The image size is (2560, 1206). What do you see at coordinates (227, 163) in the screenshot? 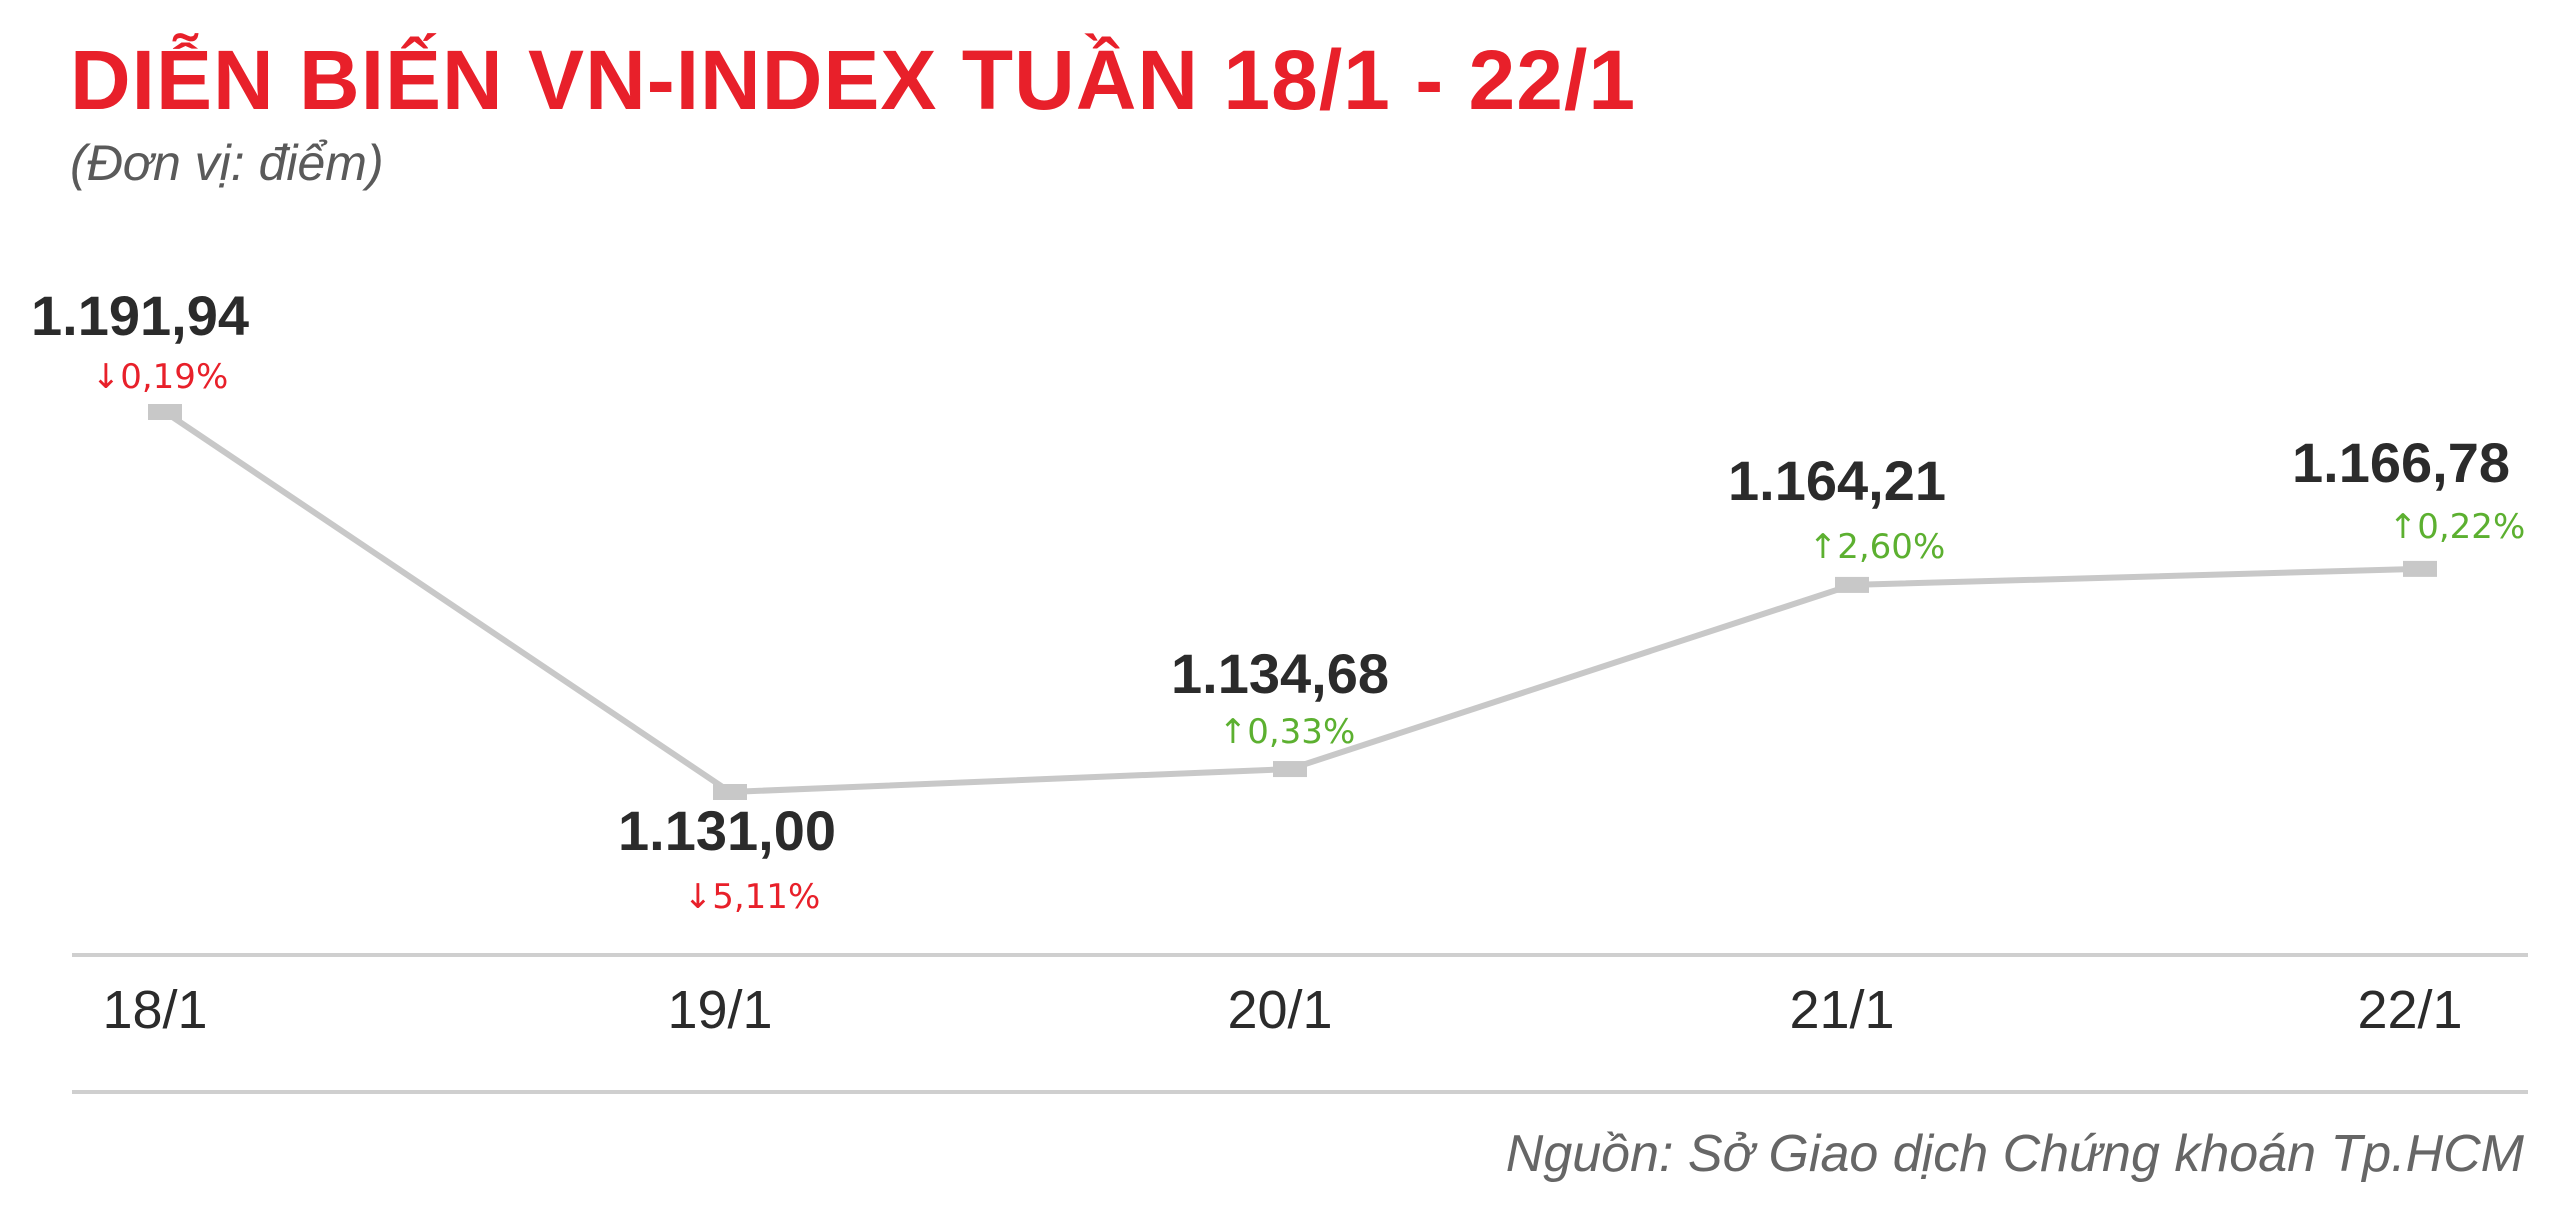
I see `chart-subtitle: (Đơn vị: điểm)` at bounding box center [227, 163].